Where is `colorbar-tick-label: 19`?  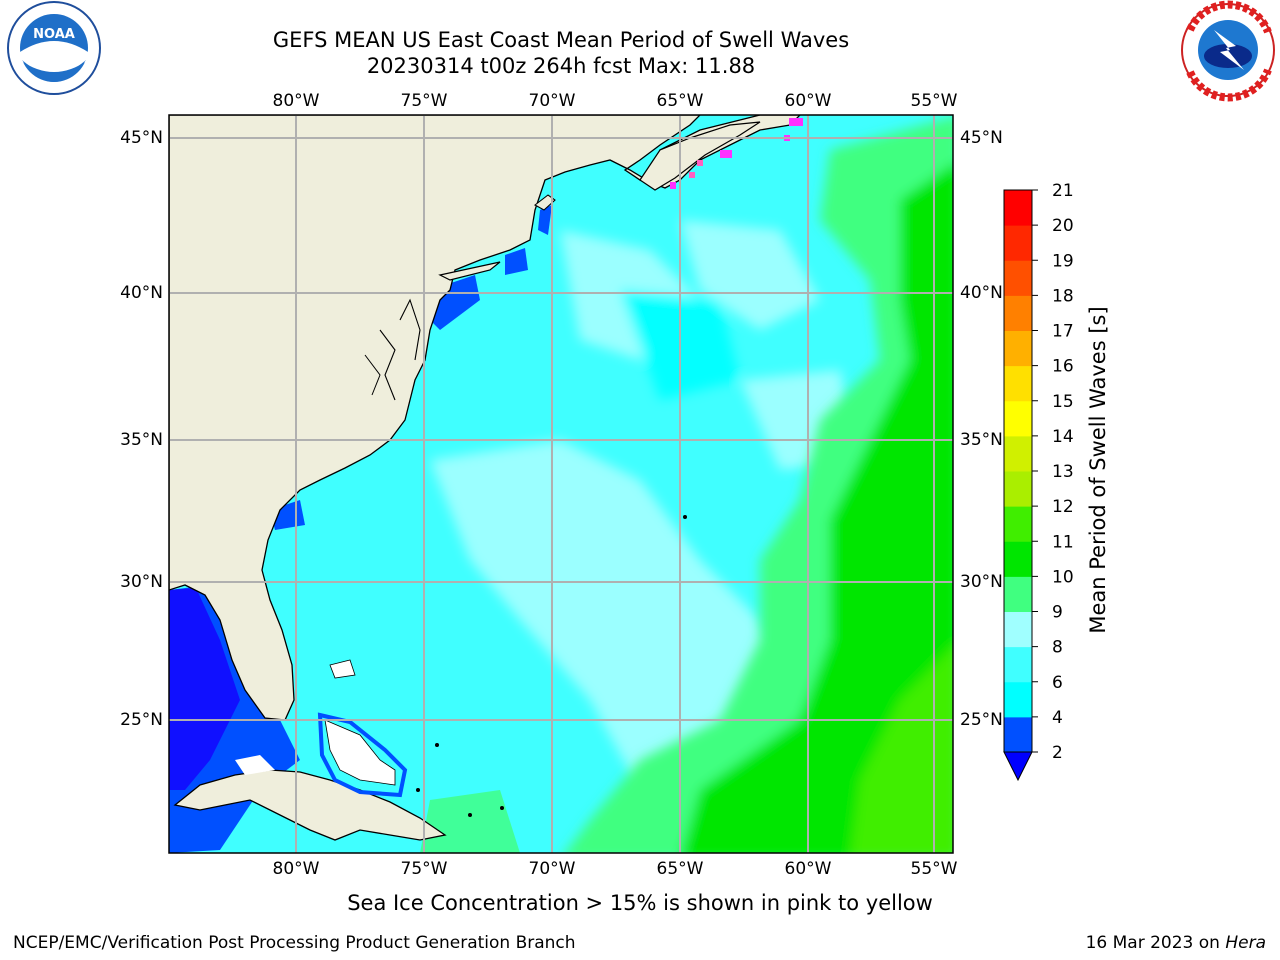 colorbar-tick-label: 19 is located at coordinates (1063, 261).